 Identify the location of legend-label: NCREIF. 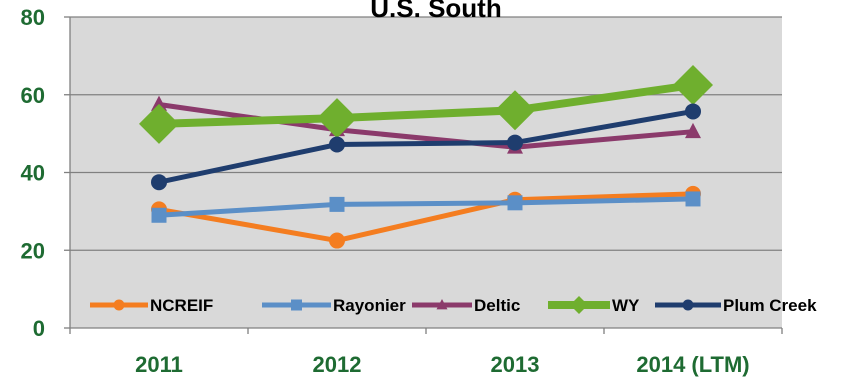
(181, 305).